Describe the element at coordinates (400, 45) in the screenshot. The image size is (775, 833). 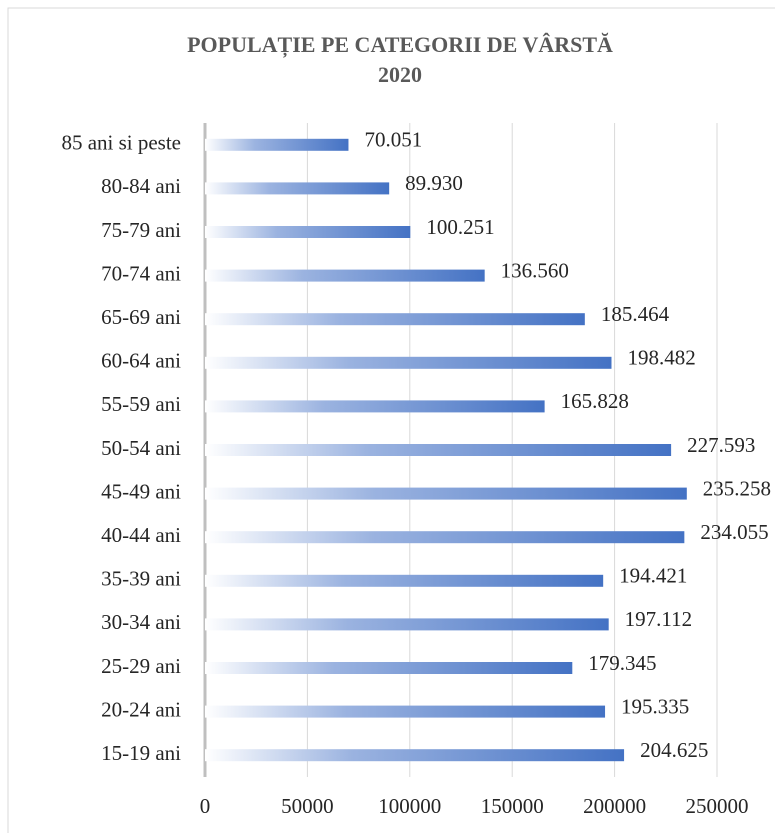
I see `chart-title: POPULAȚIE PE CATEGORII DE VÂRSTĂ` at that location.